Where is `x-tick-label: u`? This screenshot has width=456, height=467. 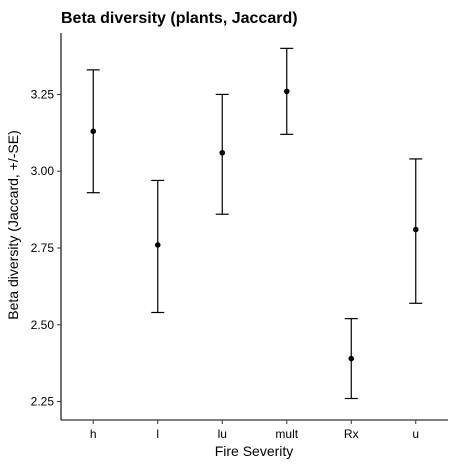
x-tick-label: u is located at coordinates (415, 434).